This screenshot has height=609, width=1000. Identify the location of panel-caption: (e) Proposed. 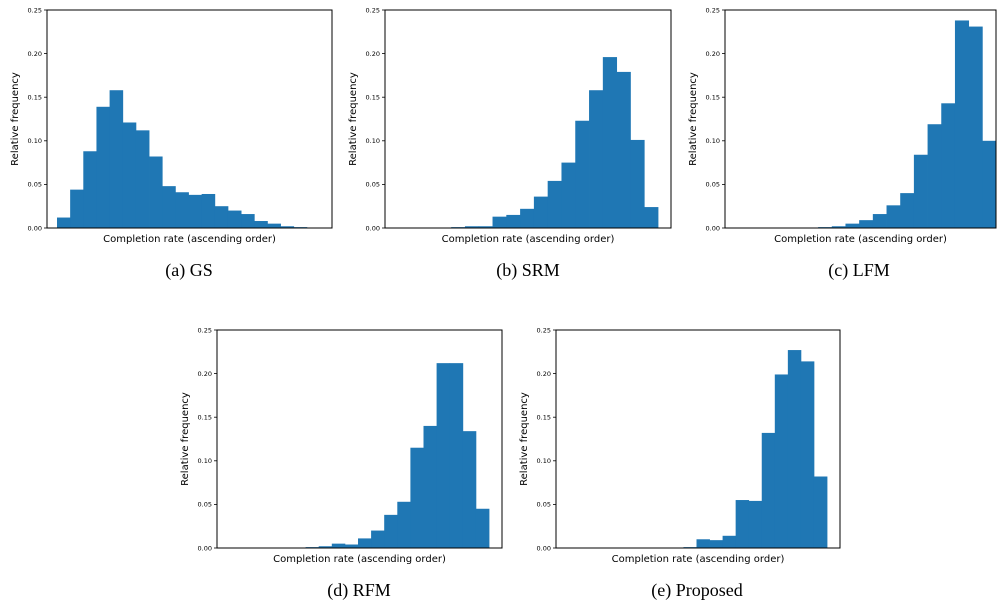
(696, 590).